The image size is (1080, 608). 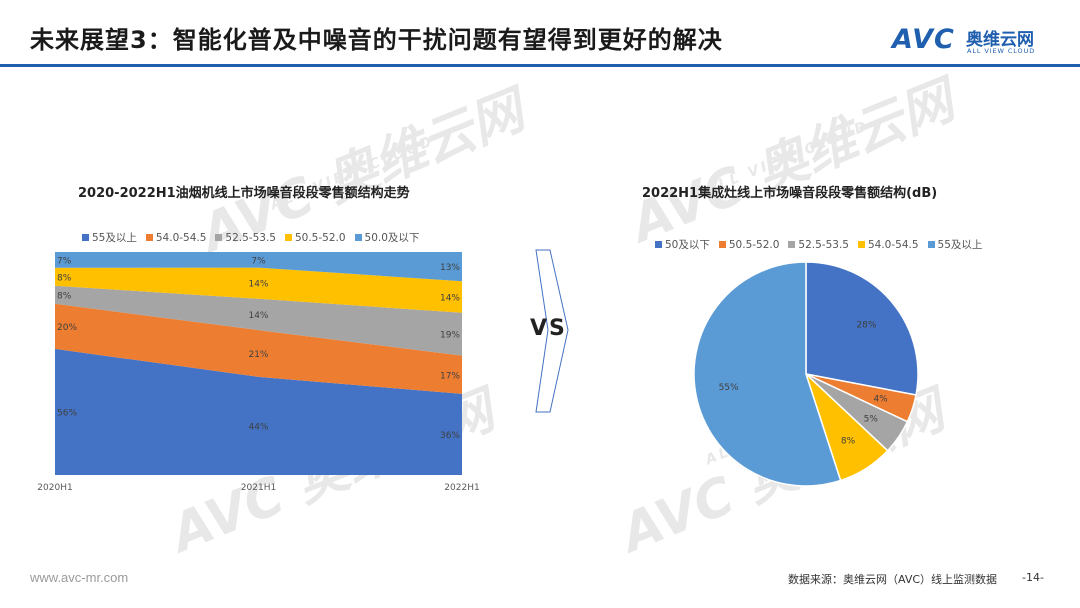 I want to click on pie-legend-item-4: 55及以上, so click(x=955, y=244).